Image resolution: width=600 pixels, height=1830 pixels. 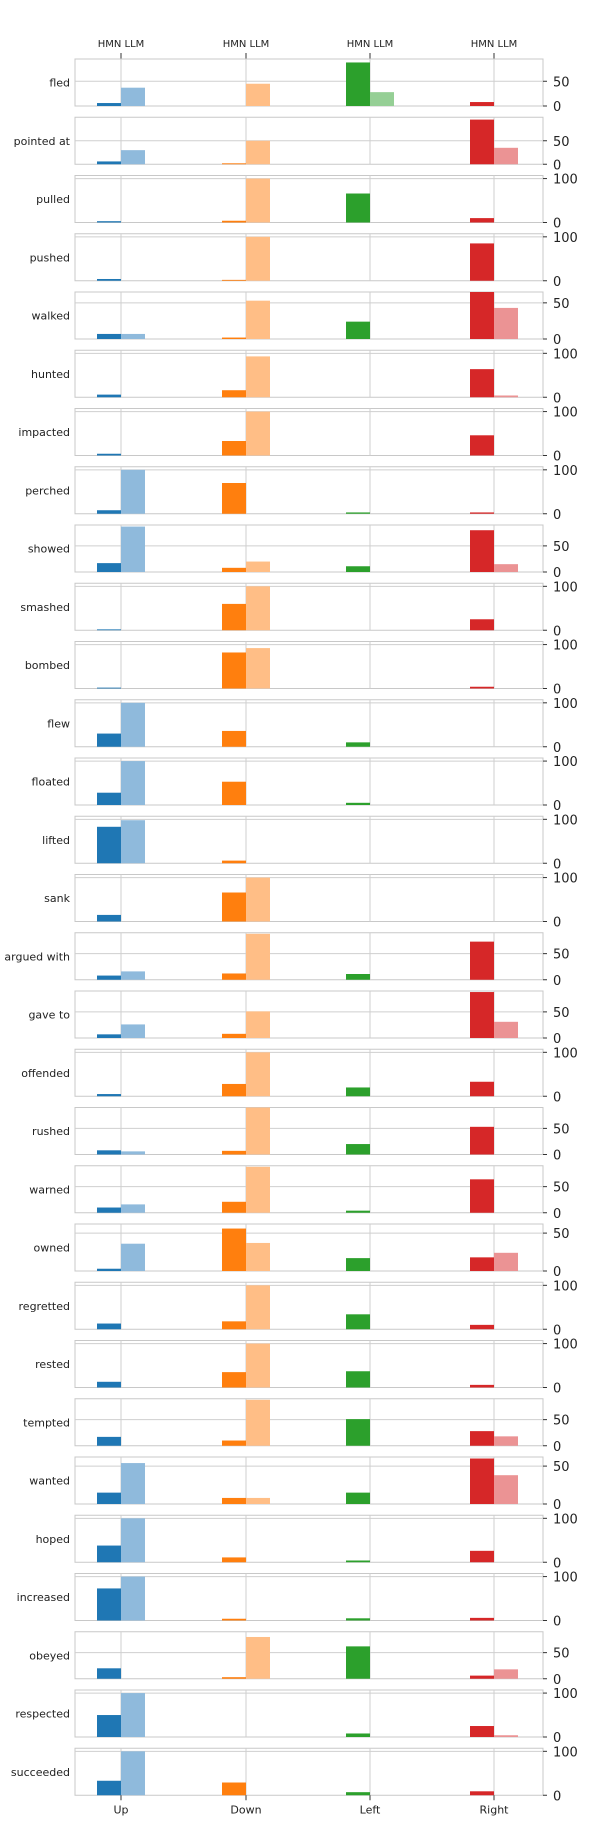 I want to click on top-label-up: HMN LLM, so click(x=121, y=44).